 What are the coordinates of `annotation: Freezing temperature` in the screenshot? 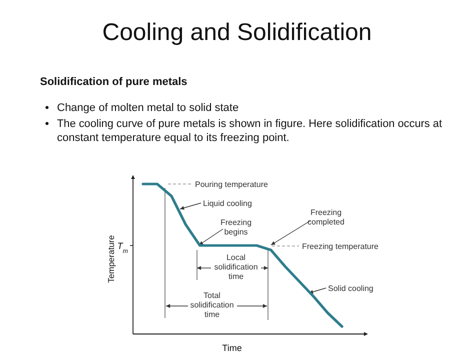 It's located at (341, 246).